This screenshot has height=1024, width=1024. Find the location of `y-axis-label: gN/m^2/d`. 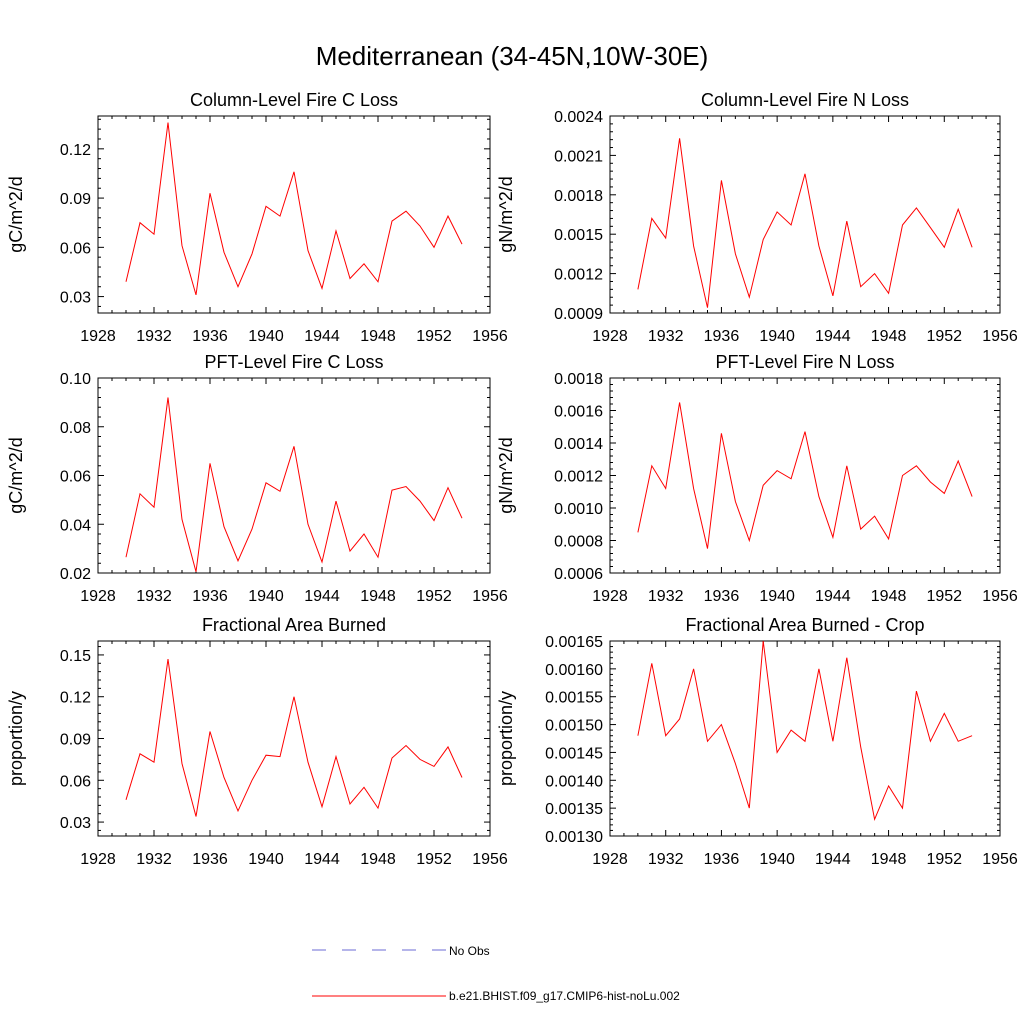

y-axis-label: gN/m^2/d is located at coordinates (506, 214).